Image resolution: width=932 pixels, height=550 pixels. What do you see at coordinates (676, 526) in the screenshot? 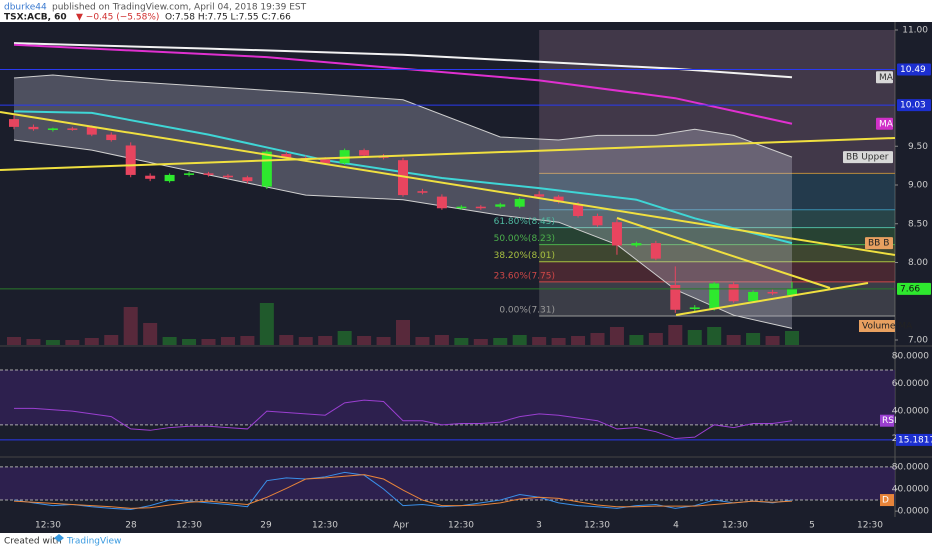
I see `time-label: 4` at bounding box center [676, 526].